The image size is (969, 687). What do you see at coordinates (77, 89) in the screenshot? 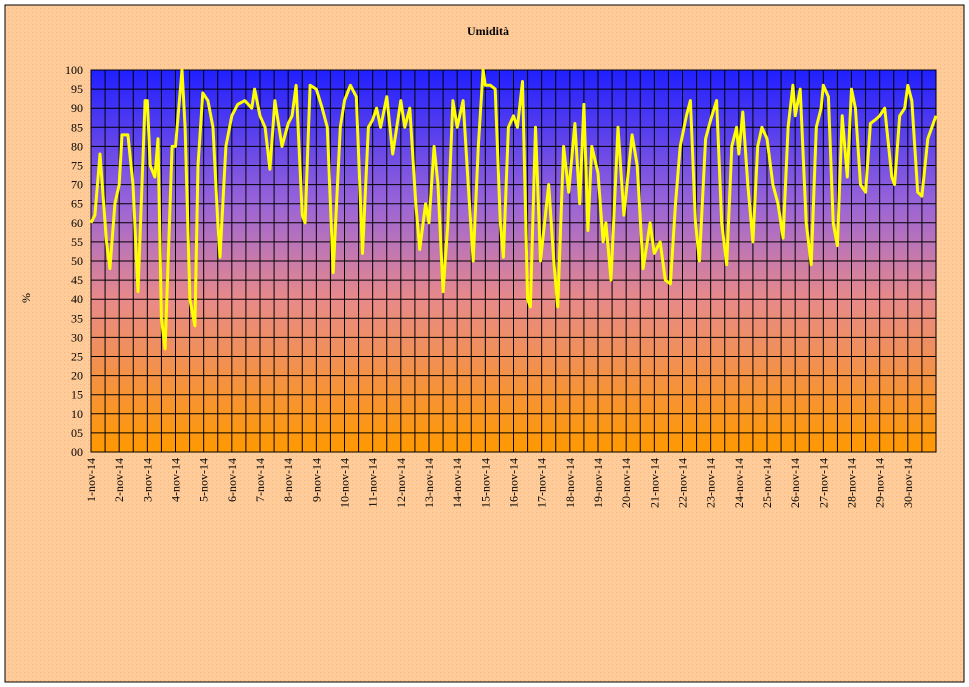
I see `y-tick-label: 95` at bounding box center [77, 89].